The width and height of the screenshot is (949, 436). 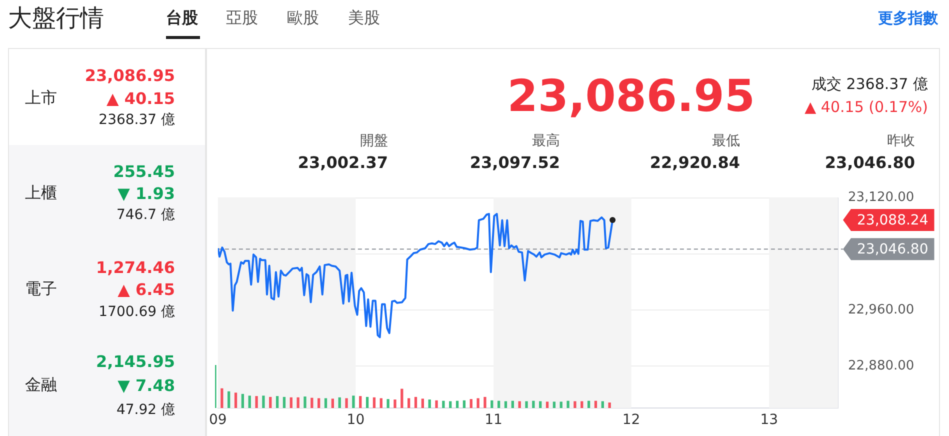 What do you see at coordinates (726, 141) in the screenshot?
I see `text: 最低` at bounding box center [726, 141].